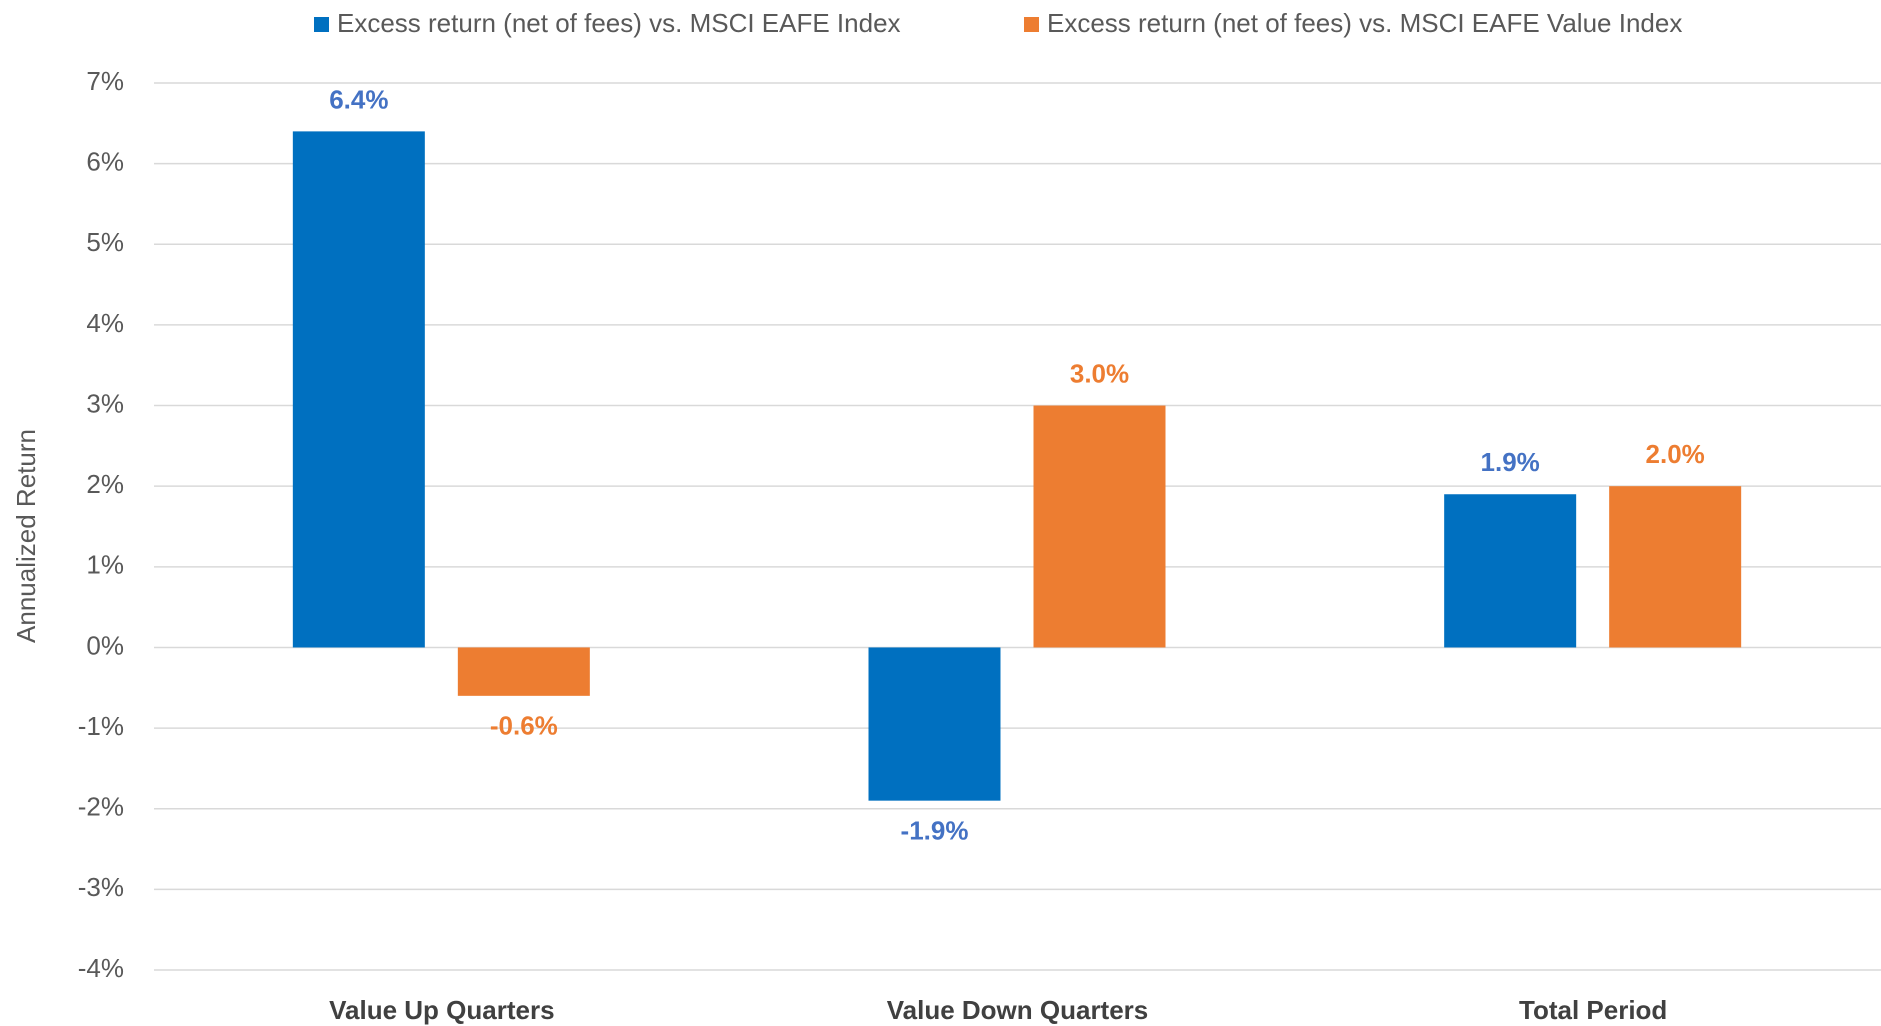  What do you see at coordinates (101, 726) in the screenshot?
I see `y-tick-label: -1%` at bounding box center [101, 726].